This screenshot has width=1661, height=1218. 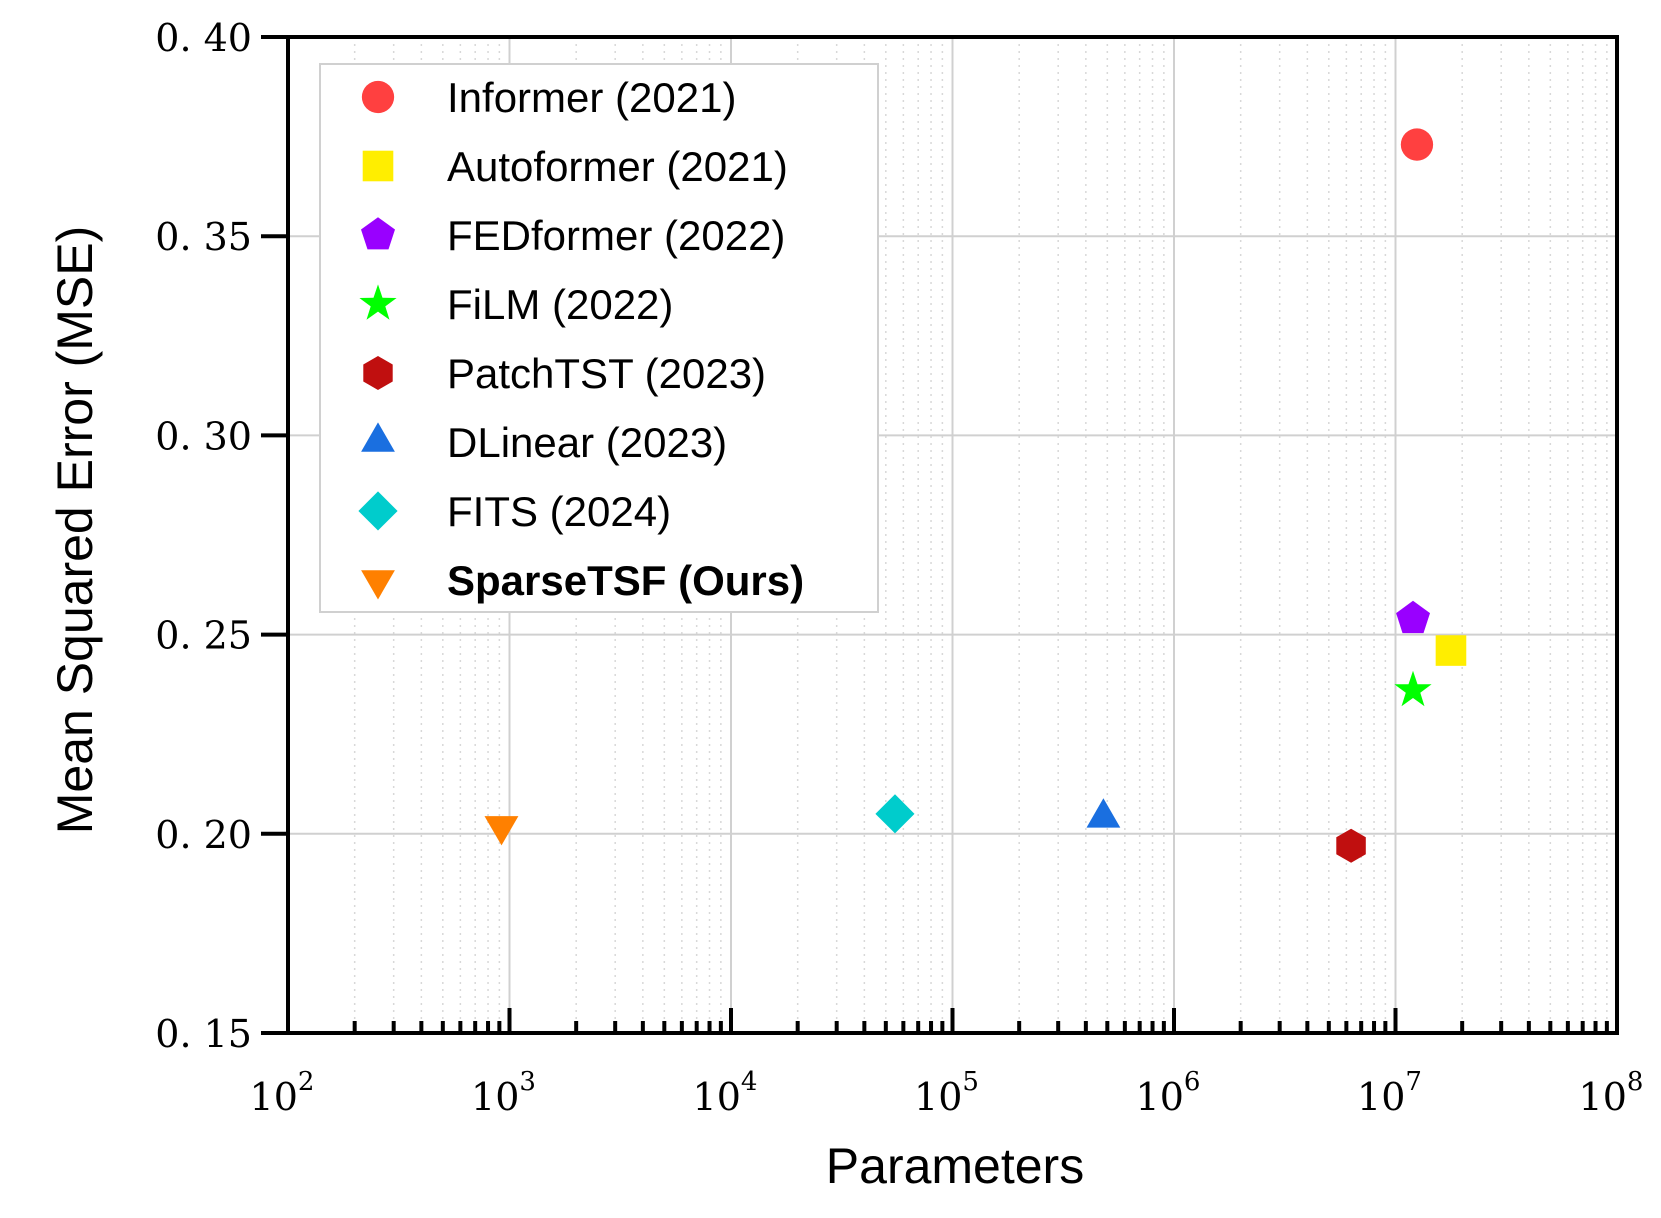 What do you see at coordinates (501, 831) in the screenshot?
I see `data-point-triangle-down` at bounding box center [501, 831].